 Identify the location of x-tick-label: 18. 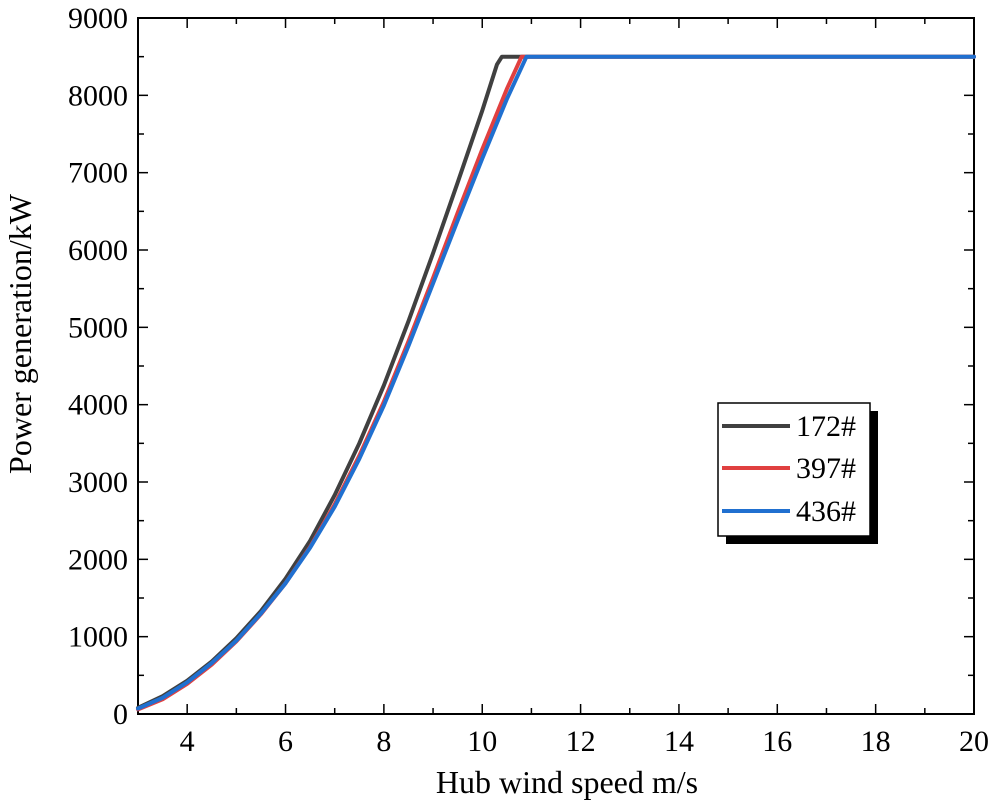
(876, 741).